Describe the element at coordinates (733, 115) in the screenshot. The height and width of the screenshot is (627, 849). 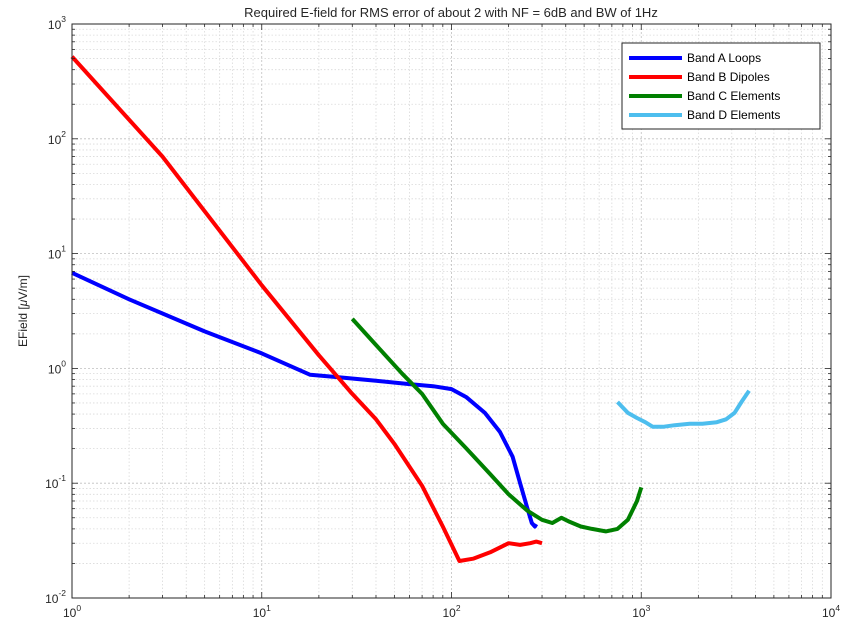
I see `legend-label: Band D Elements` at that location.